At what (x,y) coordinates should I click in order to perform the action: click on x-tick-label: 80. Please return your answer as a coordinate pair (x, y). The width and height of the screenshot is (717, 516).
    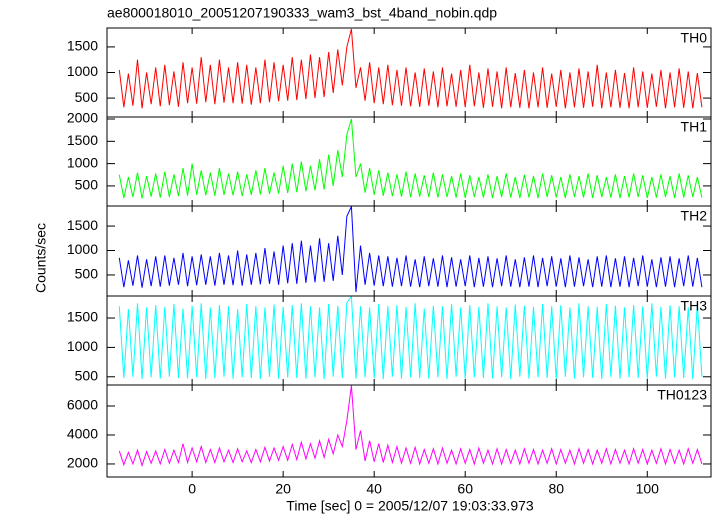
    Looking at the image, I should click on (556, 489).